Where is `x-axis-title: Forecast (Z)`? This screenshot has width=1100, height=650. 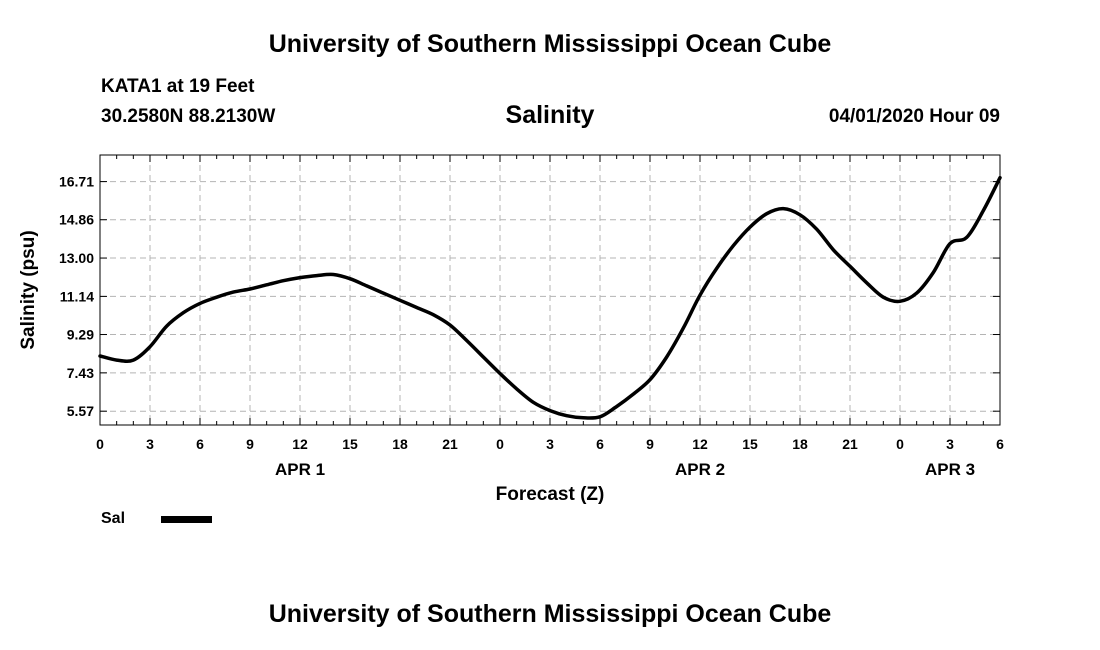 x-axis-title: Forecast (Z) is located at coordinates (550, 494).